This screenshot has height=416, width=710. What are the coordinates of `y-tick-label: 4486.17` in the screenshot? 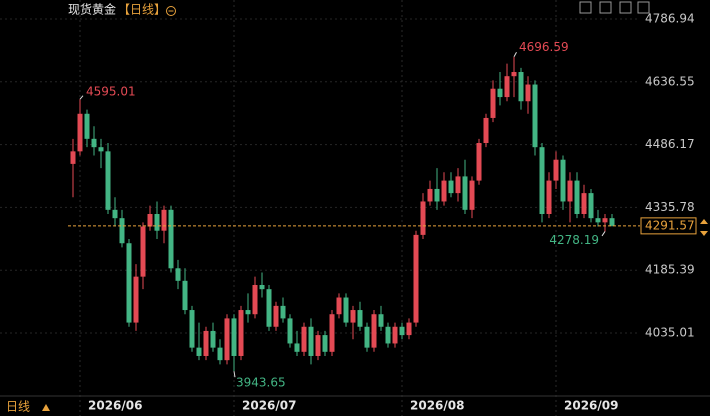 It's located at (670, 144).